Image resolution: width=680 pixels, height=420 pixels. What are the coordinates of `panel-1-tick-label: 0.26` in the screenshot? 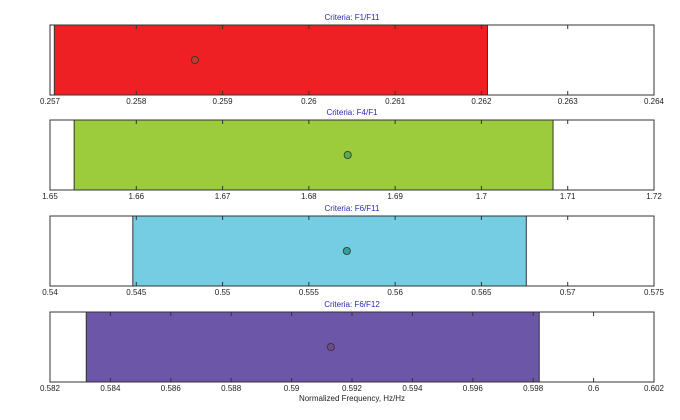 It's located at (309, 101).